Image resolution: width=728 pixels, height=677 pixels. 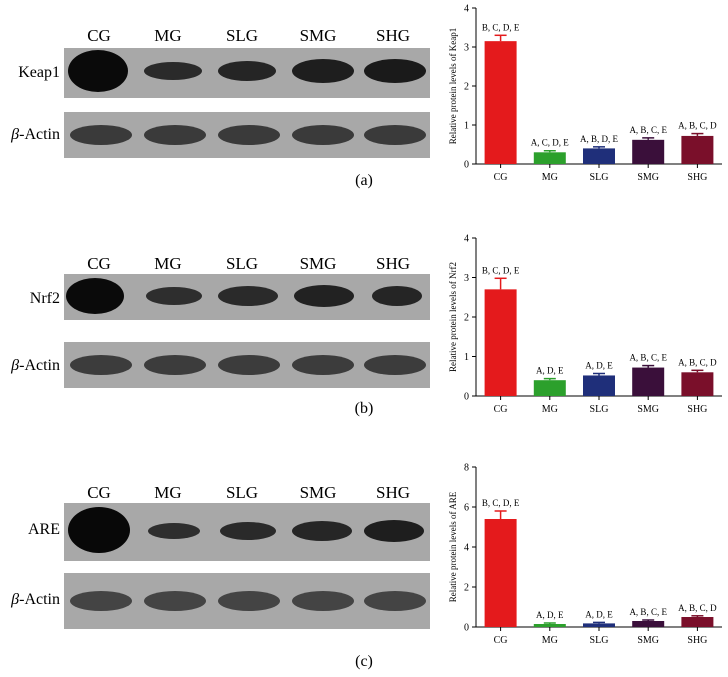 What do you see at coordinates (30, 366) in the screenshot?
I see `actin-label-b: β-Actin` at bounding box center [30, 366].